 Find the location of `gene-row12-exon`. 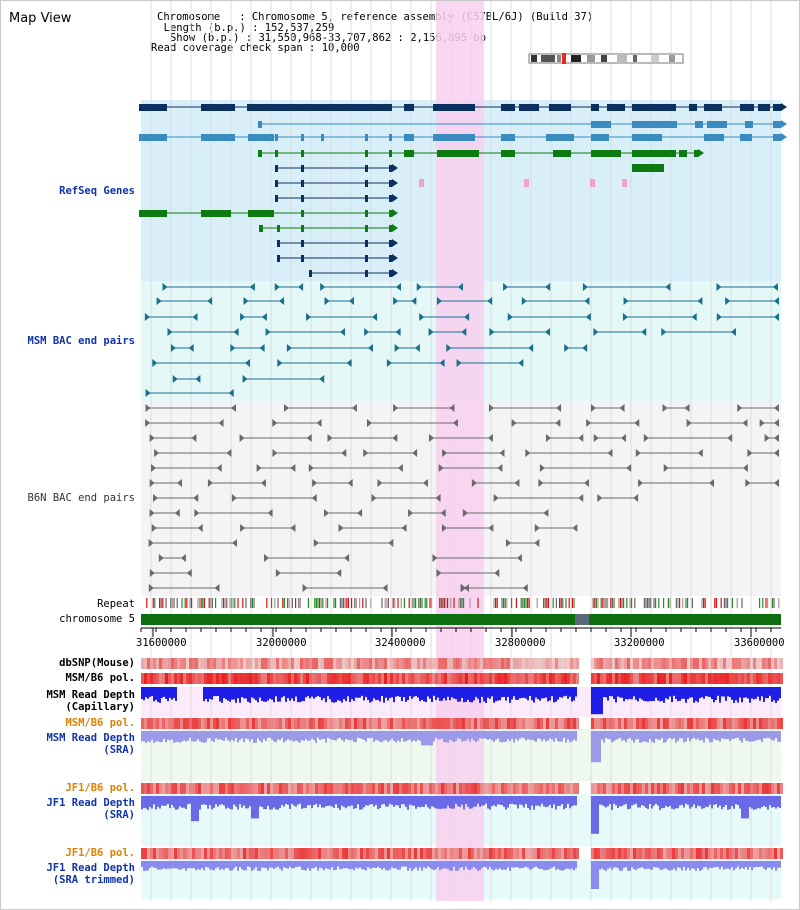

gene-row12-exon is located at coordinates (310, 273).